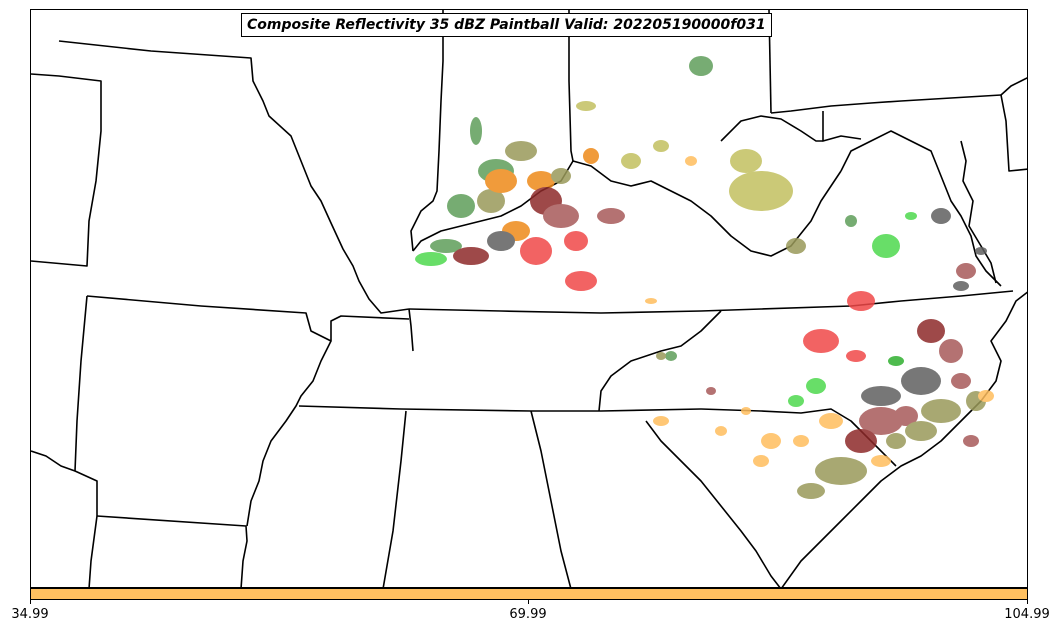  What do you see at coordinates (30, 614) in the screenshot?
I see `colorbar-tick-min: 34.99` at bounding box center [30, 614].